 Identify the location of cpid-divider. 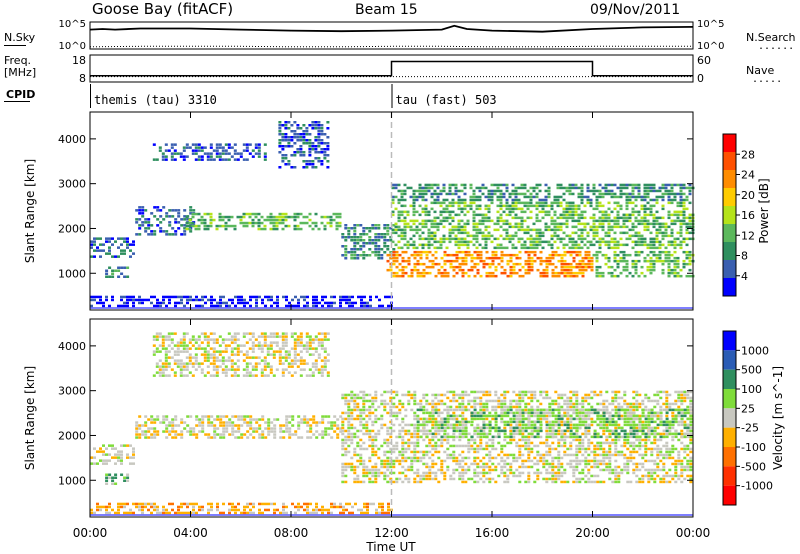
(392, 96).